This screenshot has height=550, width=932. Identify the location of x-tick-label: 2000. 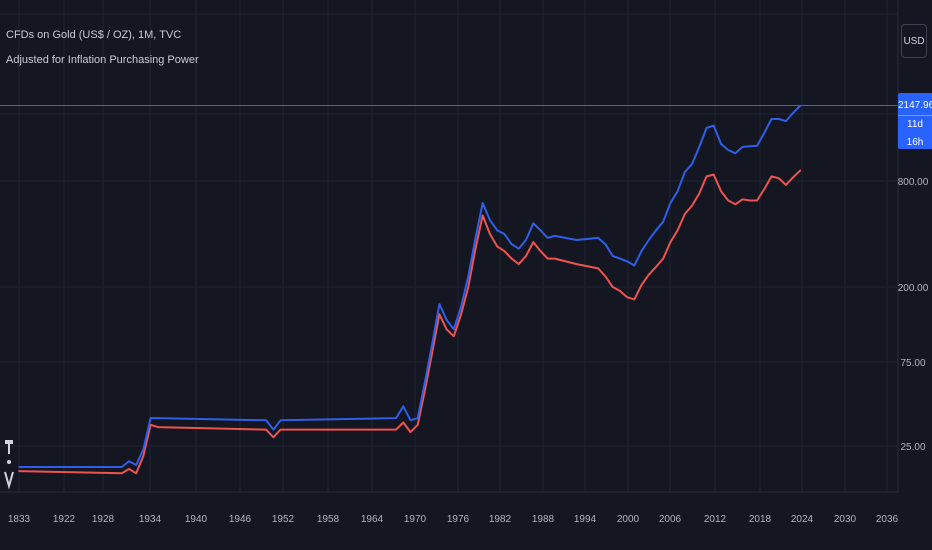
(628, 519).